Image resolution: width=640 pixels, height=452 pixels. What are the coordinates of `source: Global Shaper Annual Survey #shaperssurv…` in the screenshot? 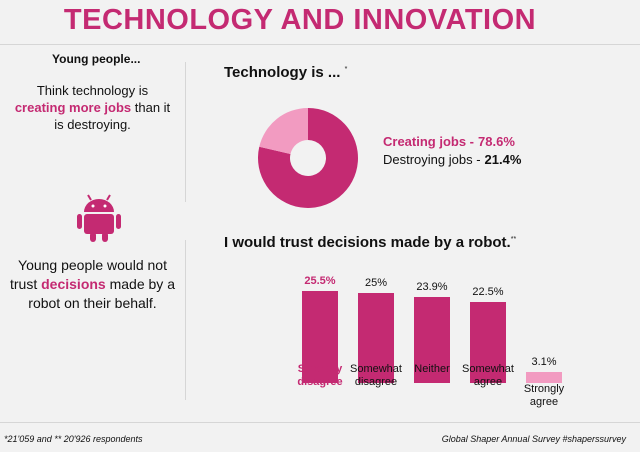 It's located at (533, 439).